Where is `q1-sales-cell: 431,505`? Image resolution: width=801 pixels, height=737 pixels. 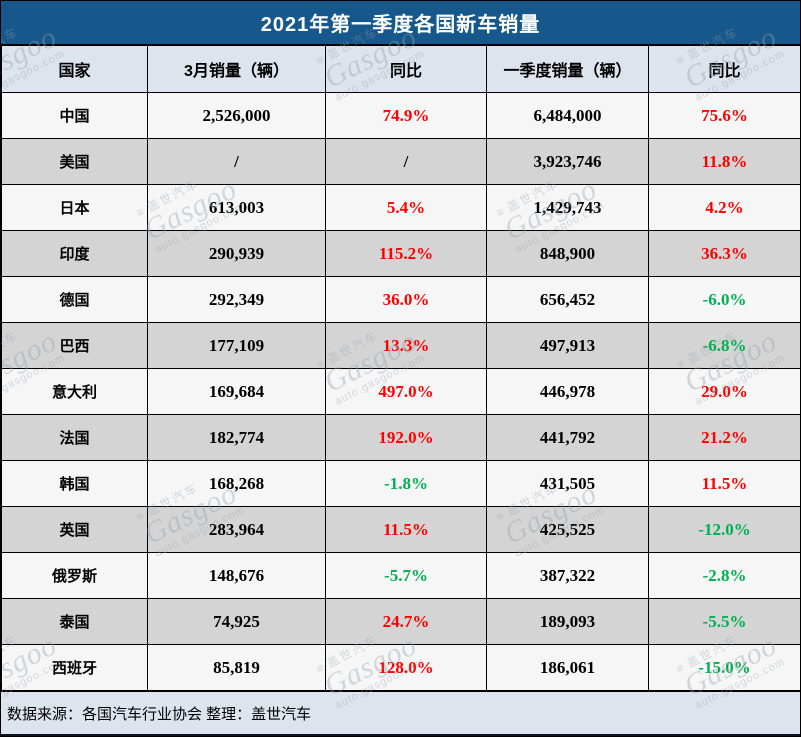 q1-sales-cell: 431,505 is located at coordinates (567, 483).